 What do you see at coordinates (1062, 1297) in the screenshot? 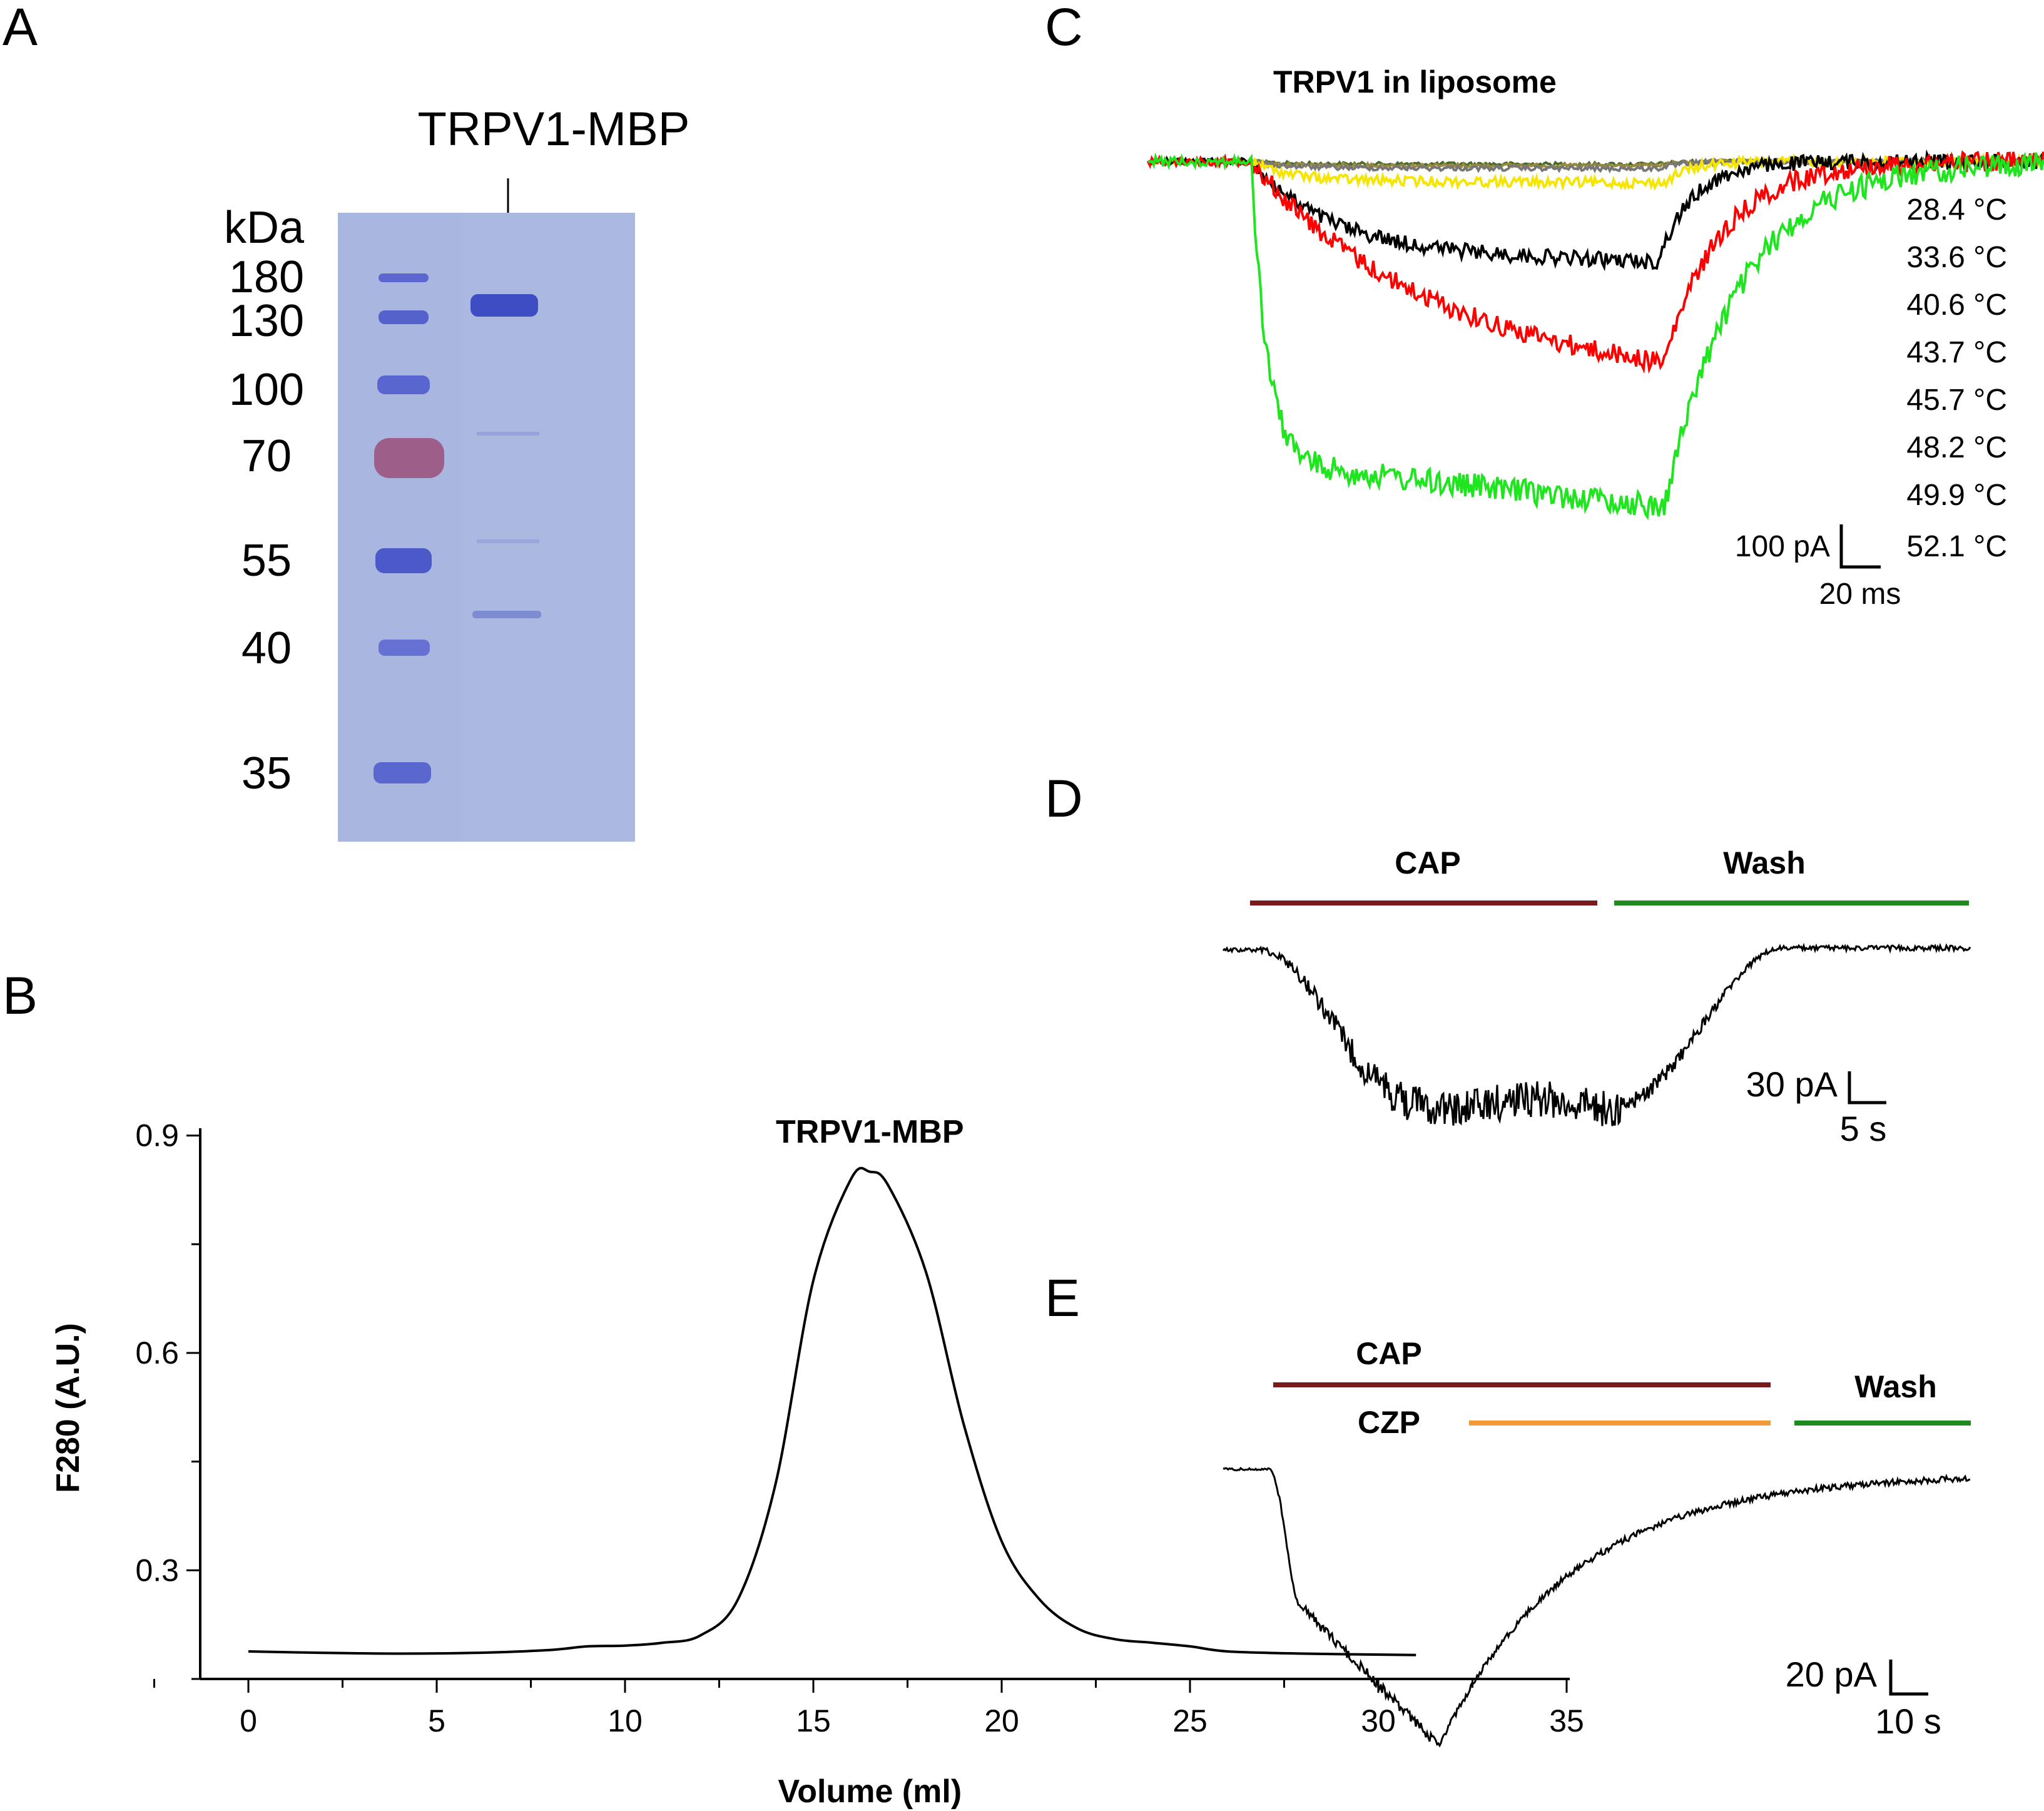
I see `panel-e-letter: E` at bounding box center [1062, 1297].